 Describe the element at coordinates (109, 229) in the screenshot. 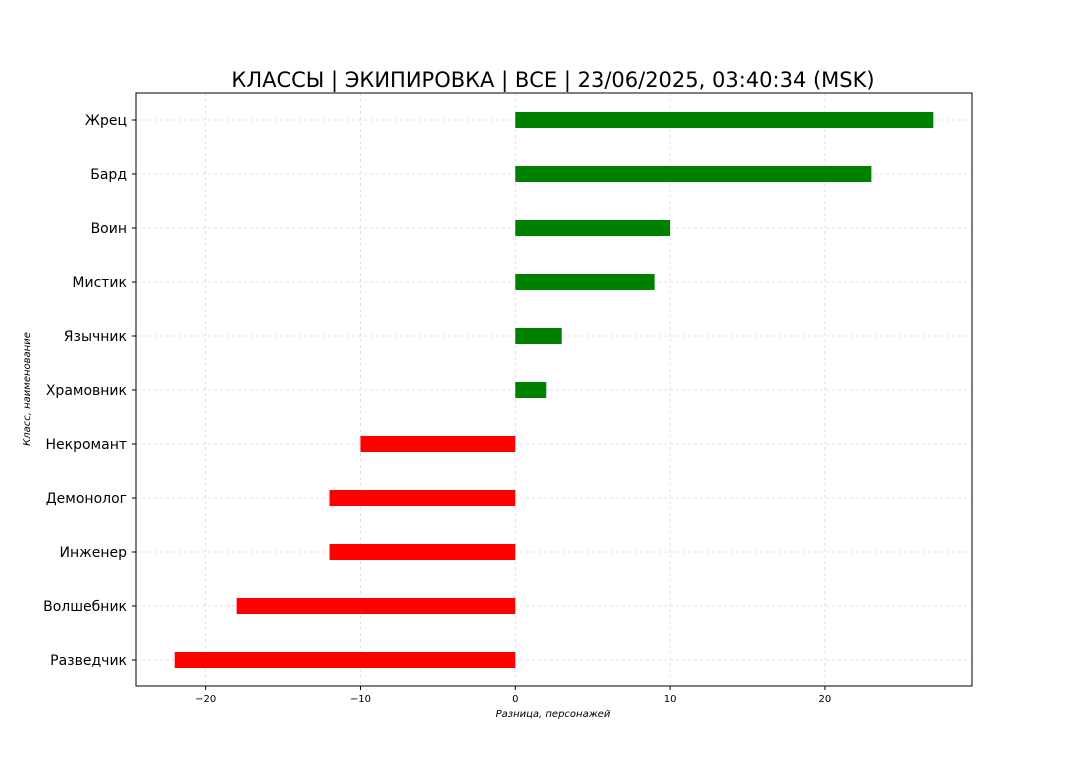

I see `y-tick-label: Воин` at that location.